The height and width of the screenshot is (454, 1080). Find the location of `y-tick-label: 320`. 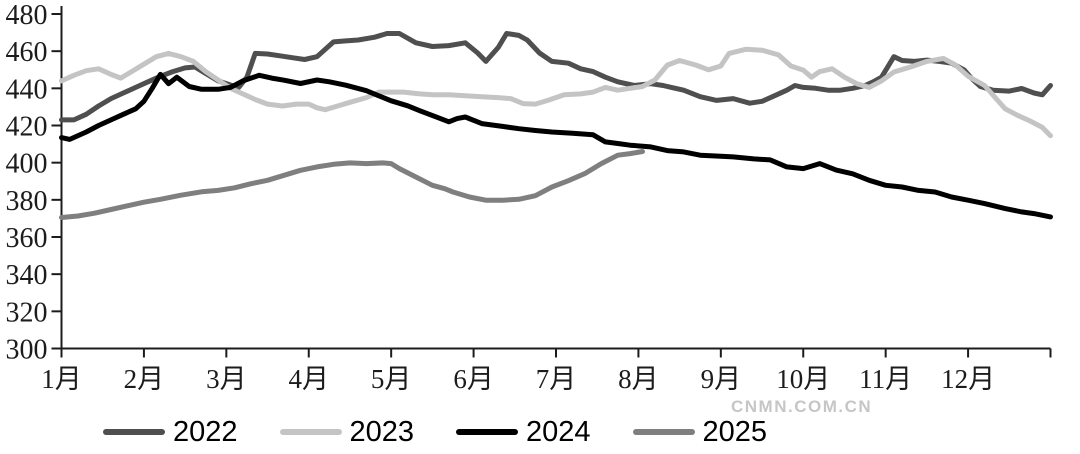

y-tick-label: 320 is located at coordinates (27, 312).